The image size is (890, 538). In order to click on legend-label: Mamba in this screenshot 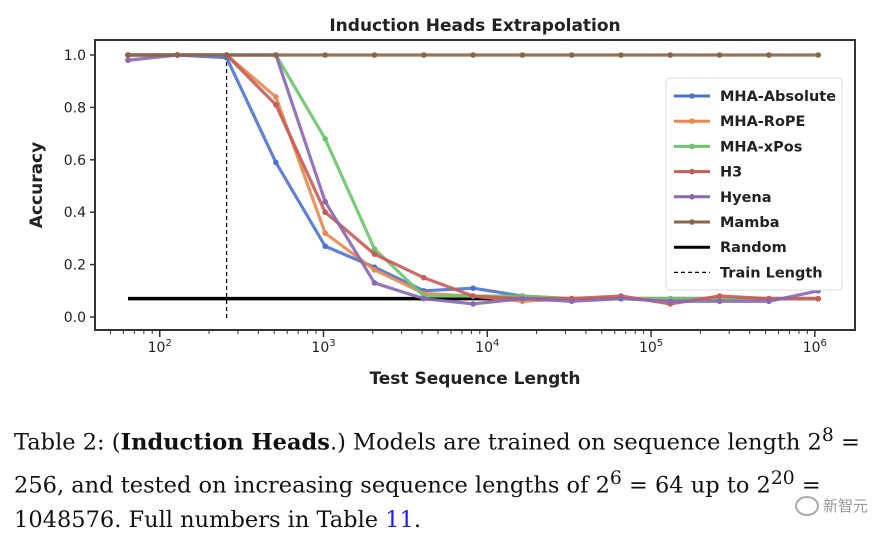, I will do `click(750, 223)`.